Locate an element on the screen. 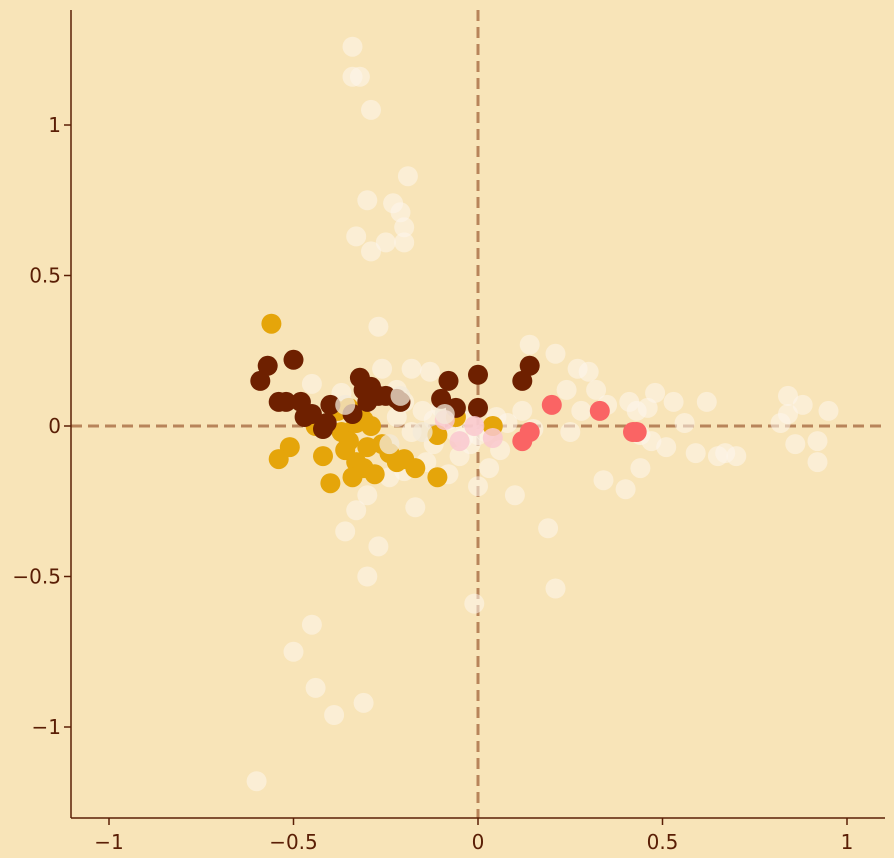 The height and width of the screenshot is (858, 894). x-tick-label: 1 is located at coordinates (847, 842).